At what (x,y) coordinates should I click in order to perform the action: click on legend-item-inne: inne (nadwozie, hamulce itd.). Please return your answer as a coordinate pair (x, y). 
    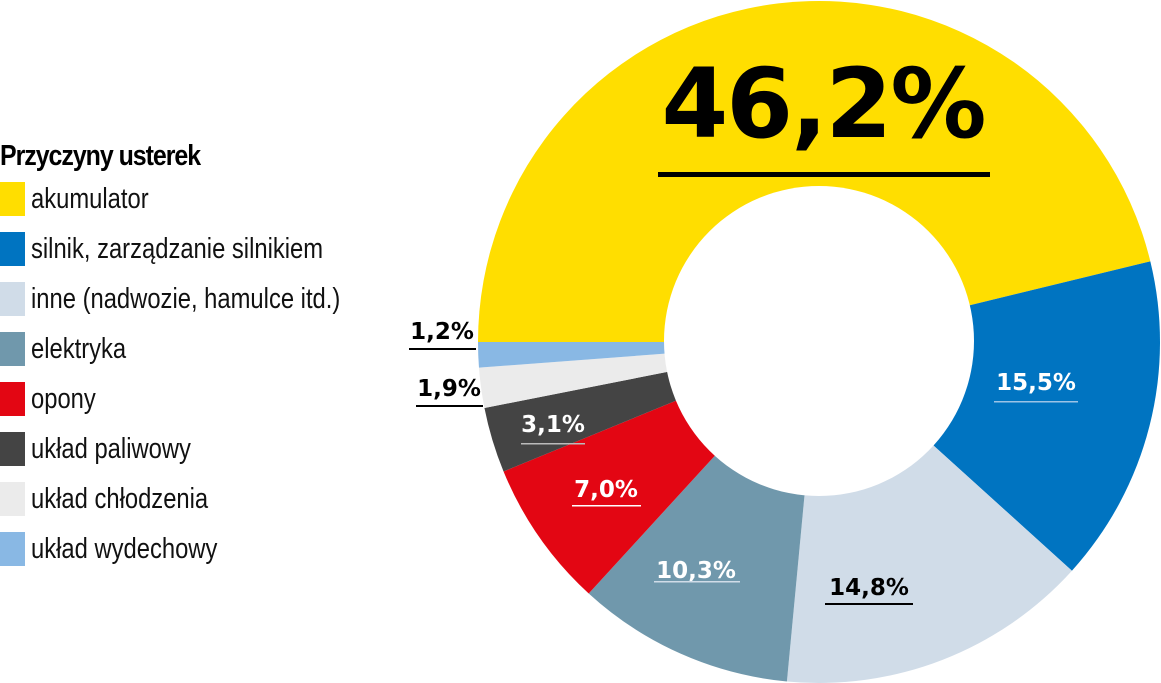
    Looking at the image, I should click on (204, 299).